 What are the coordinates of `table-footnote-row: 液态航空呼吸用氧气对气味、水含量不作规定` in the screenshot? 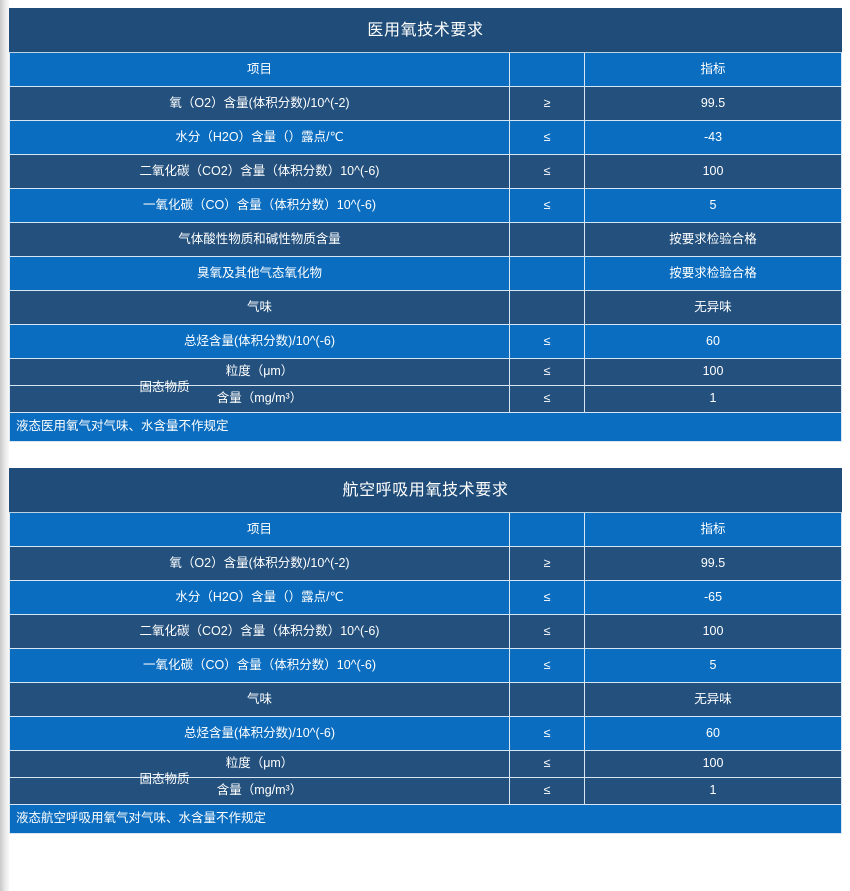 It's located at (425, 819).